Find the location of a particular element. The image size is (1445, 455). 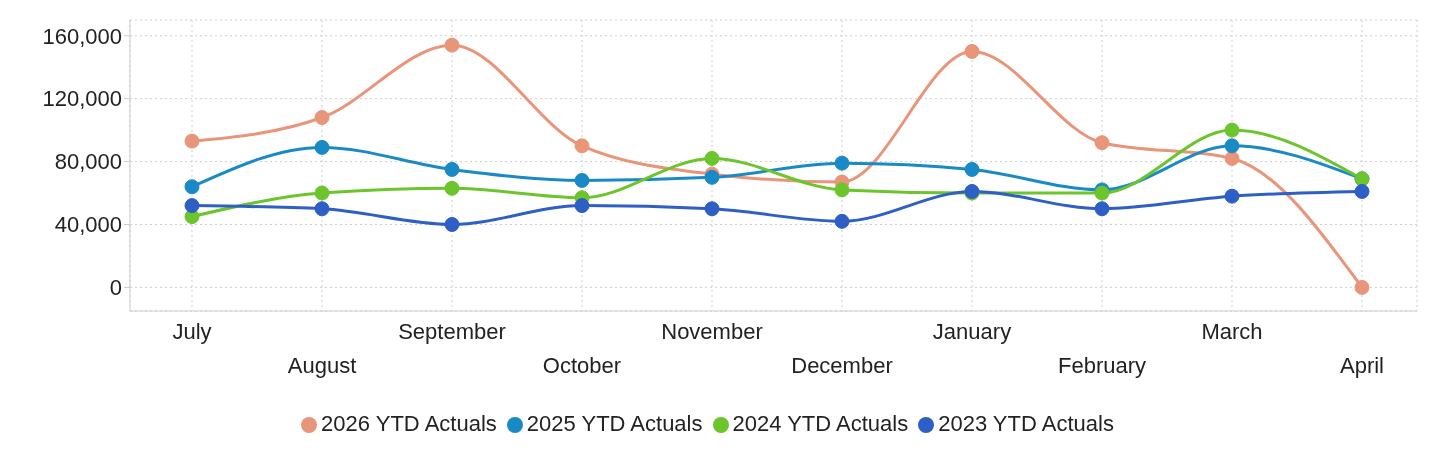

x-tick-label: April is located at coordinates (1362, 365).